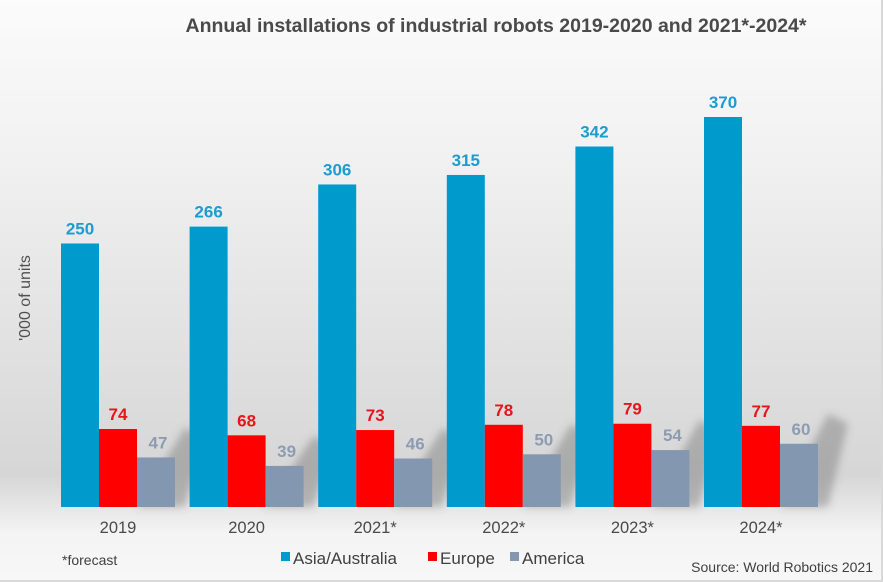 This screenshot has height=582, width=883. I want to click on data-label-asia-australia-2023: 342, so click(594, 132).